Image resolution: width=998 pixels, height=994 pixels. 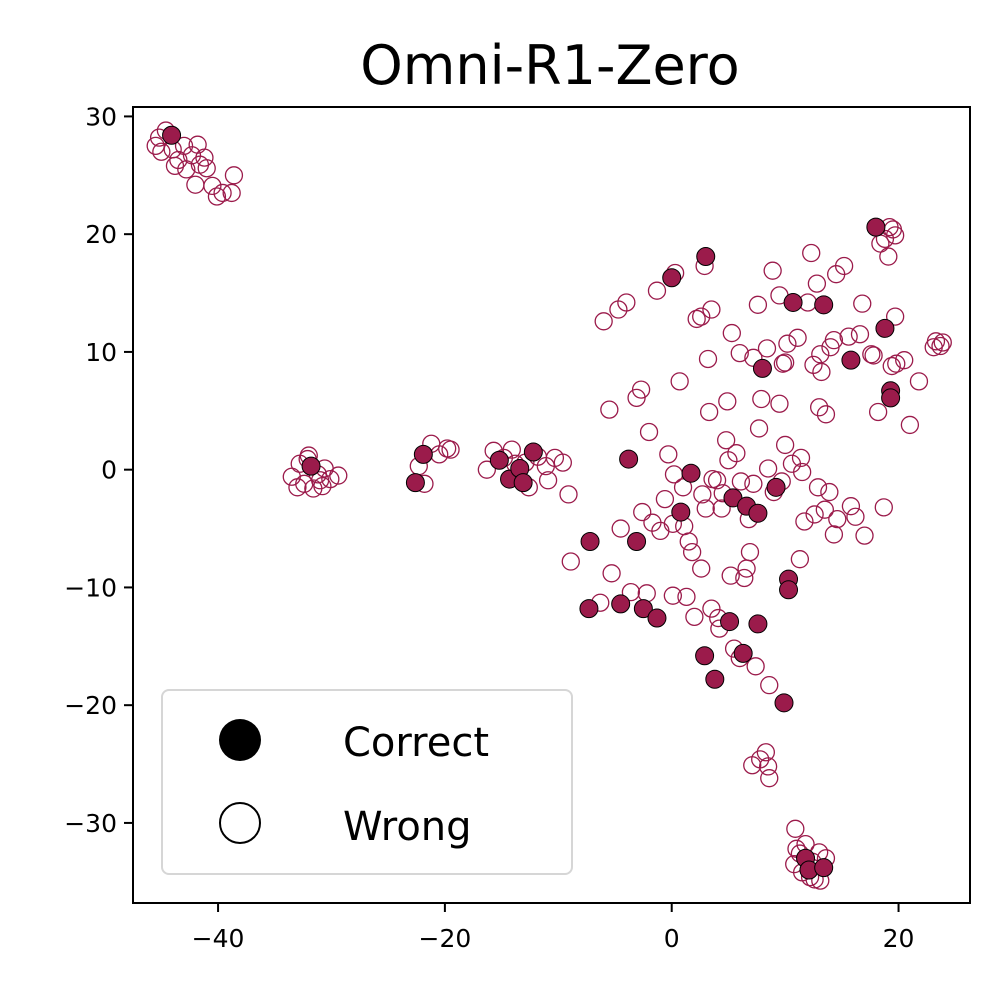 What do you see at coordinates (899, 938) in the screenshot?
I see `x-tick-label: 20` at bounding box center [899, 938].